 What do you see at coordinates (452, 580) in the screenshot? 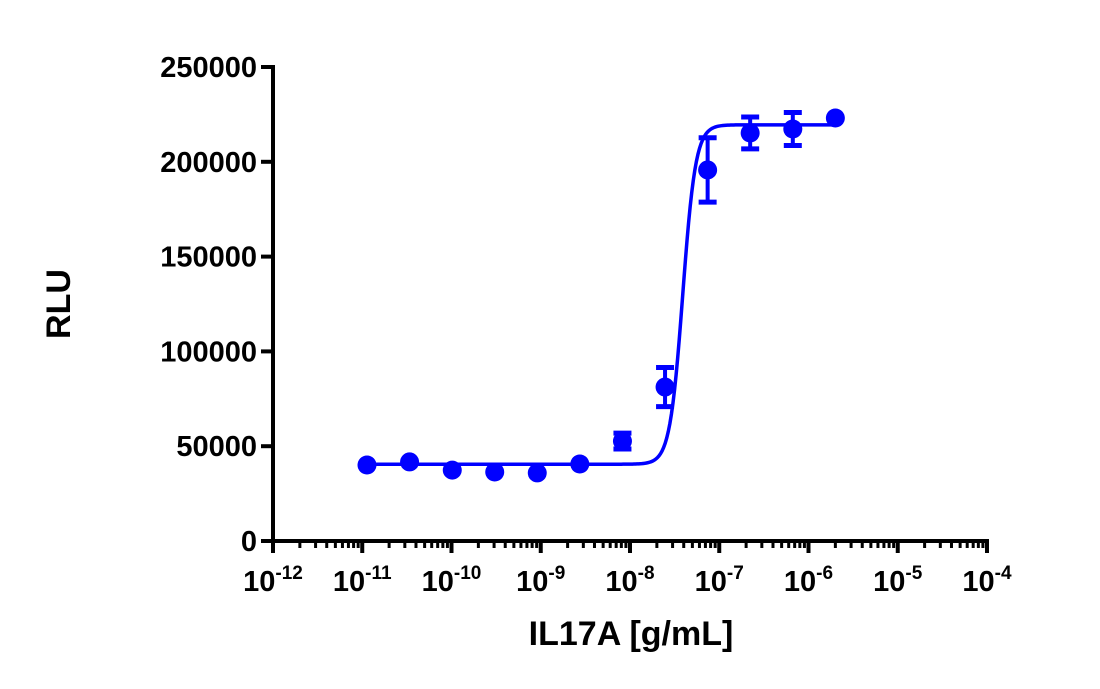
I see `x-tick-label: 10⁻¹⁰` at bounding box center [452, 580].